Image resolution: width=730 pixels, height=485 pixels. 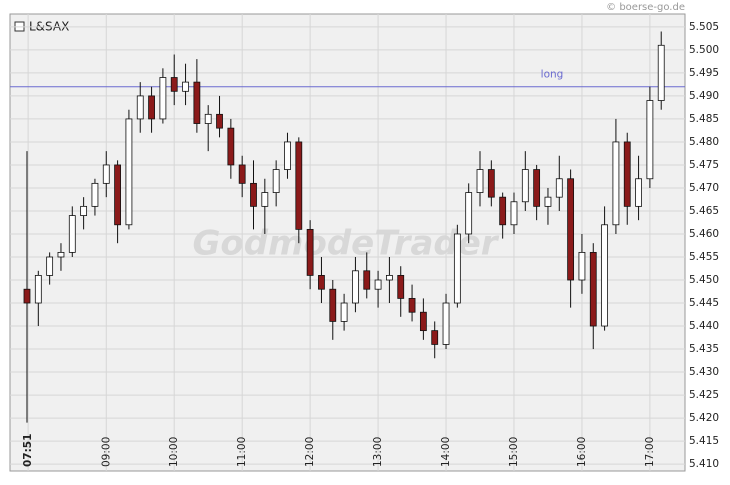 What do you see at coordinates (704, 326) in the screenshot?
I see `y-tick-label: 5.440` at bounding box center [704, 326].